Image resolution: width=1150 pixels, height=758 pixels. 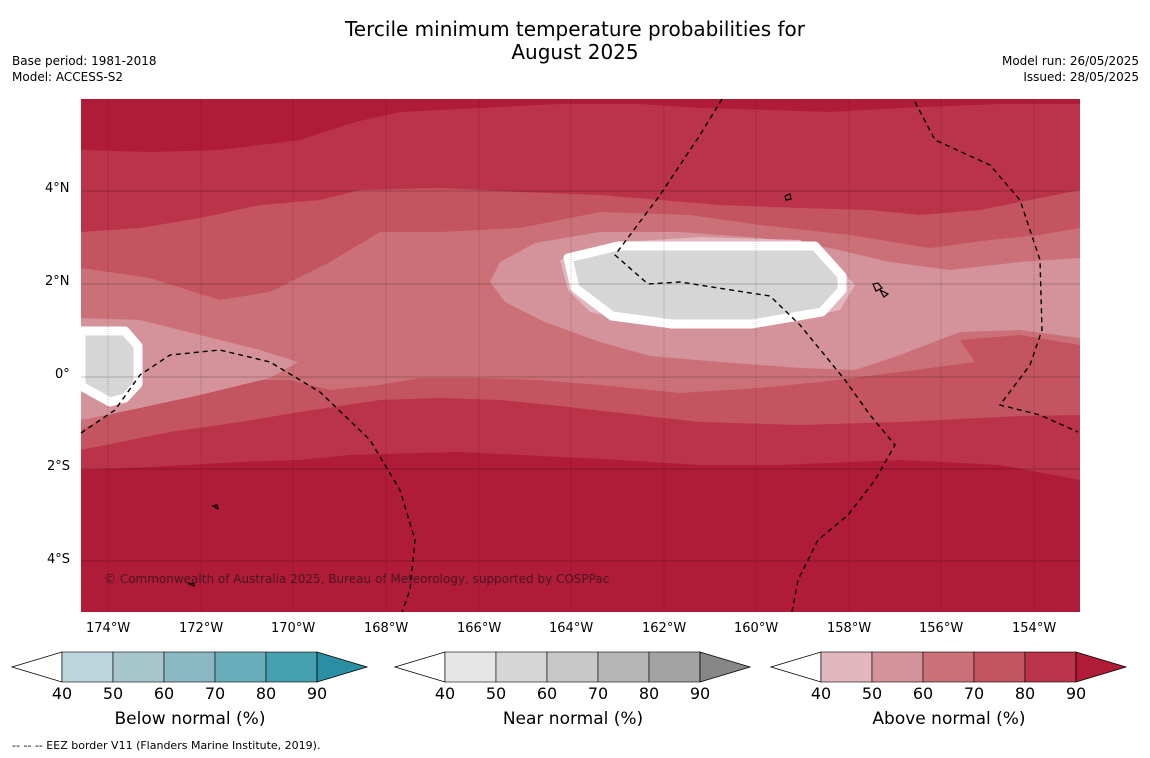 What do you see at coordinates (1070, 69) in the screenshot?
I see `meta-right: Model run: 26/05/2025 Issued: 28/05/2025` at bounding box center [1070, 69].